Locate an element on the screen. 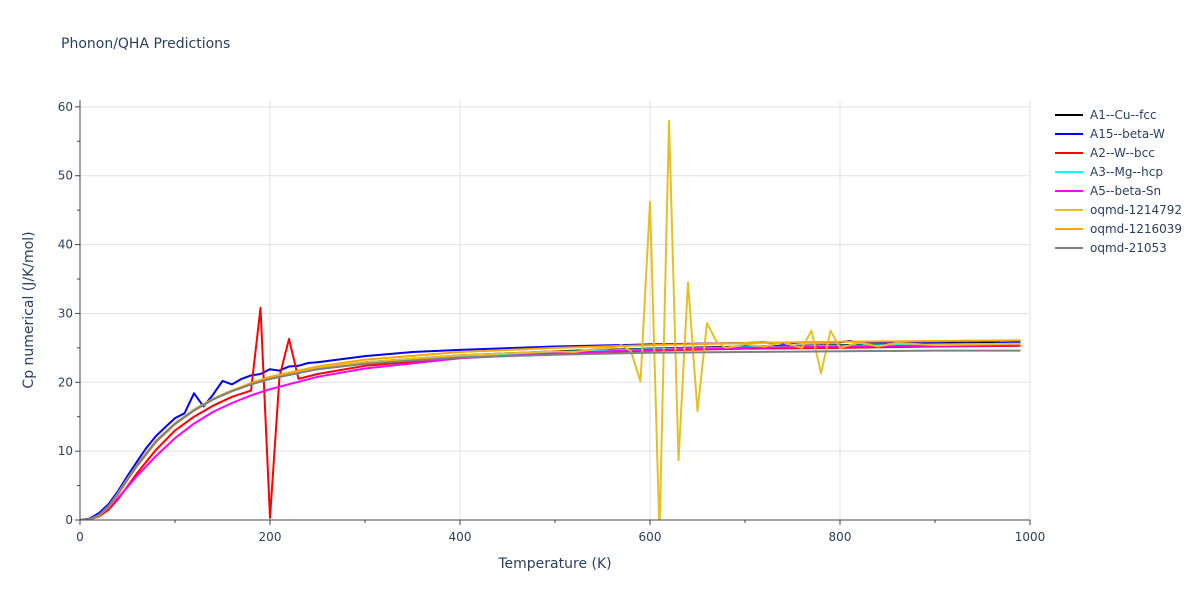 This screenshot has height=600, width=1200. y-tick-label: 40 is located at coordinates (65, 245).